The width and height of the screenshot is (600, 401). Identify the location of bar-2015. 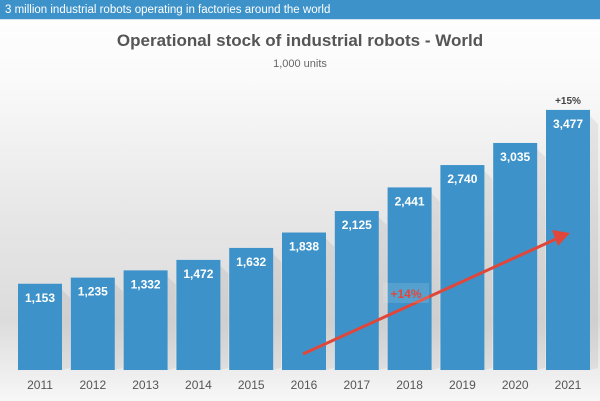
(251, 308).